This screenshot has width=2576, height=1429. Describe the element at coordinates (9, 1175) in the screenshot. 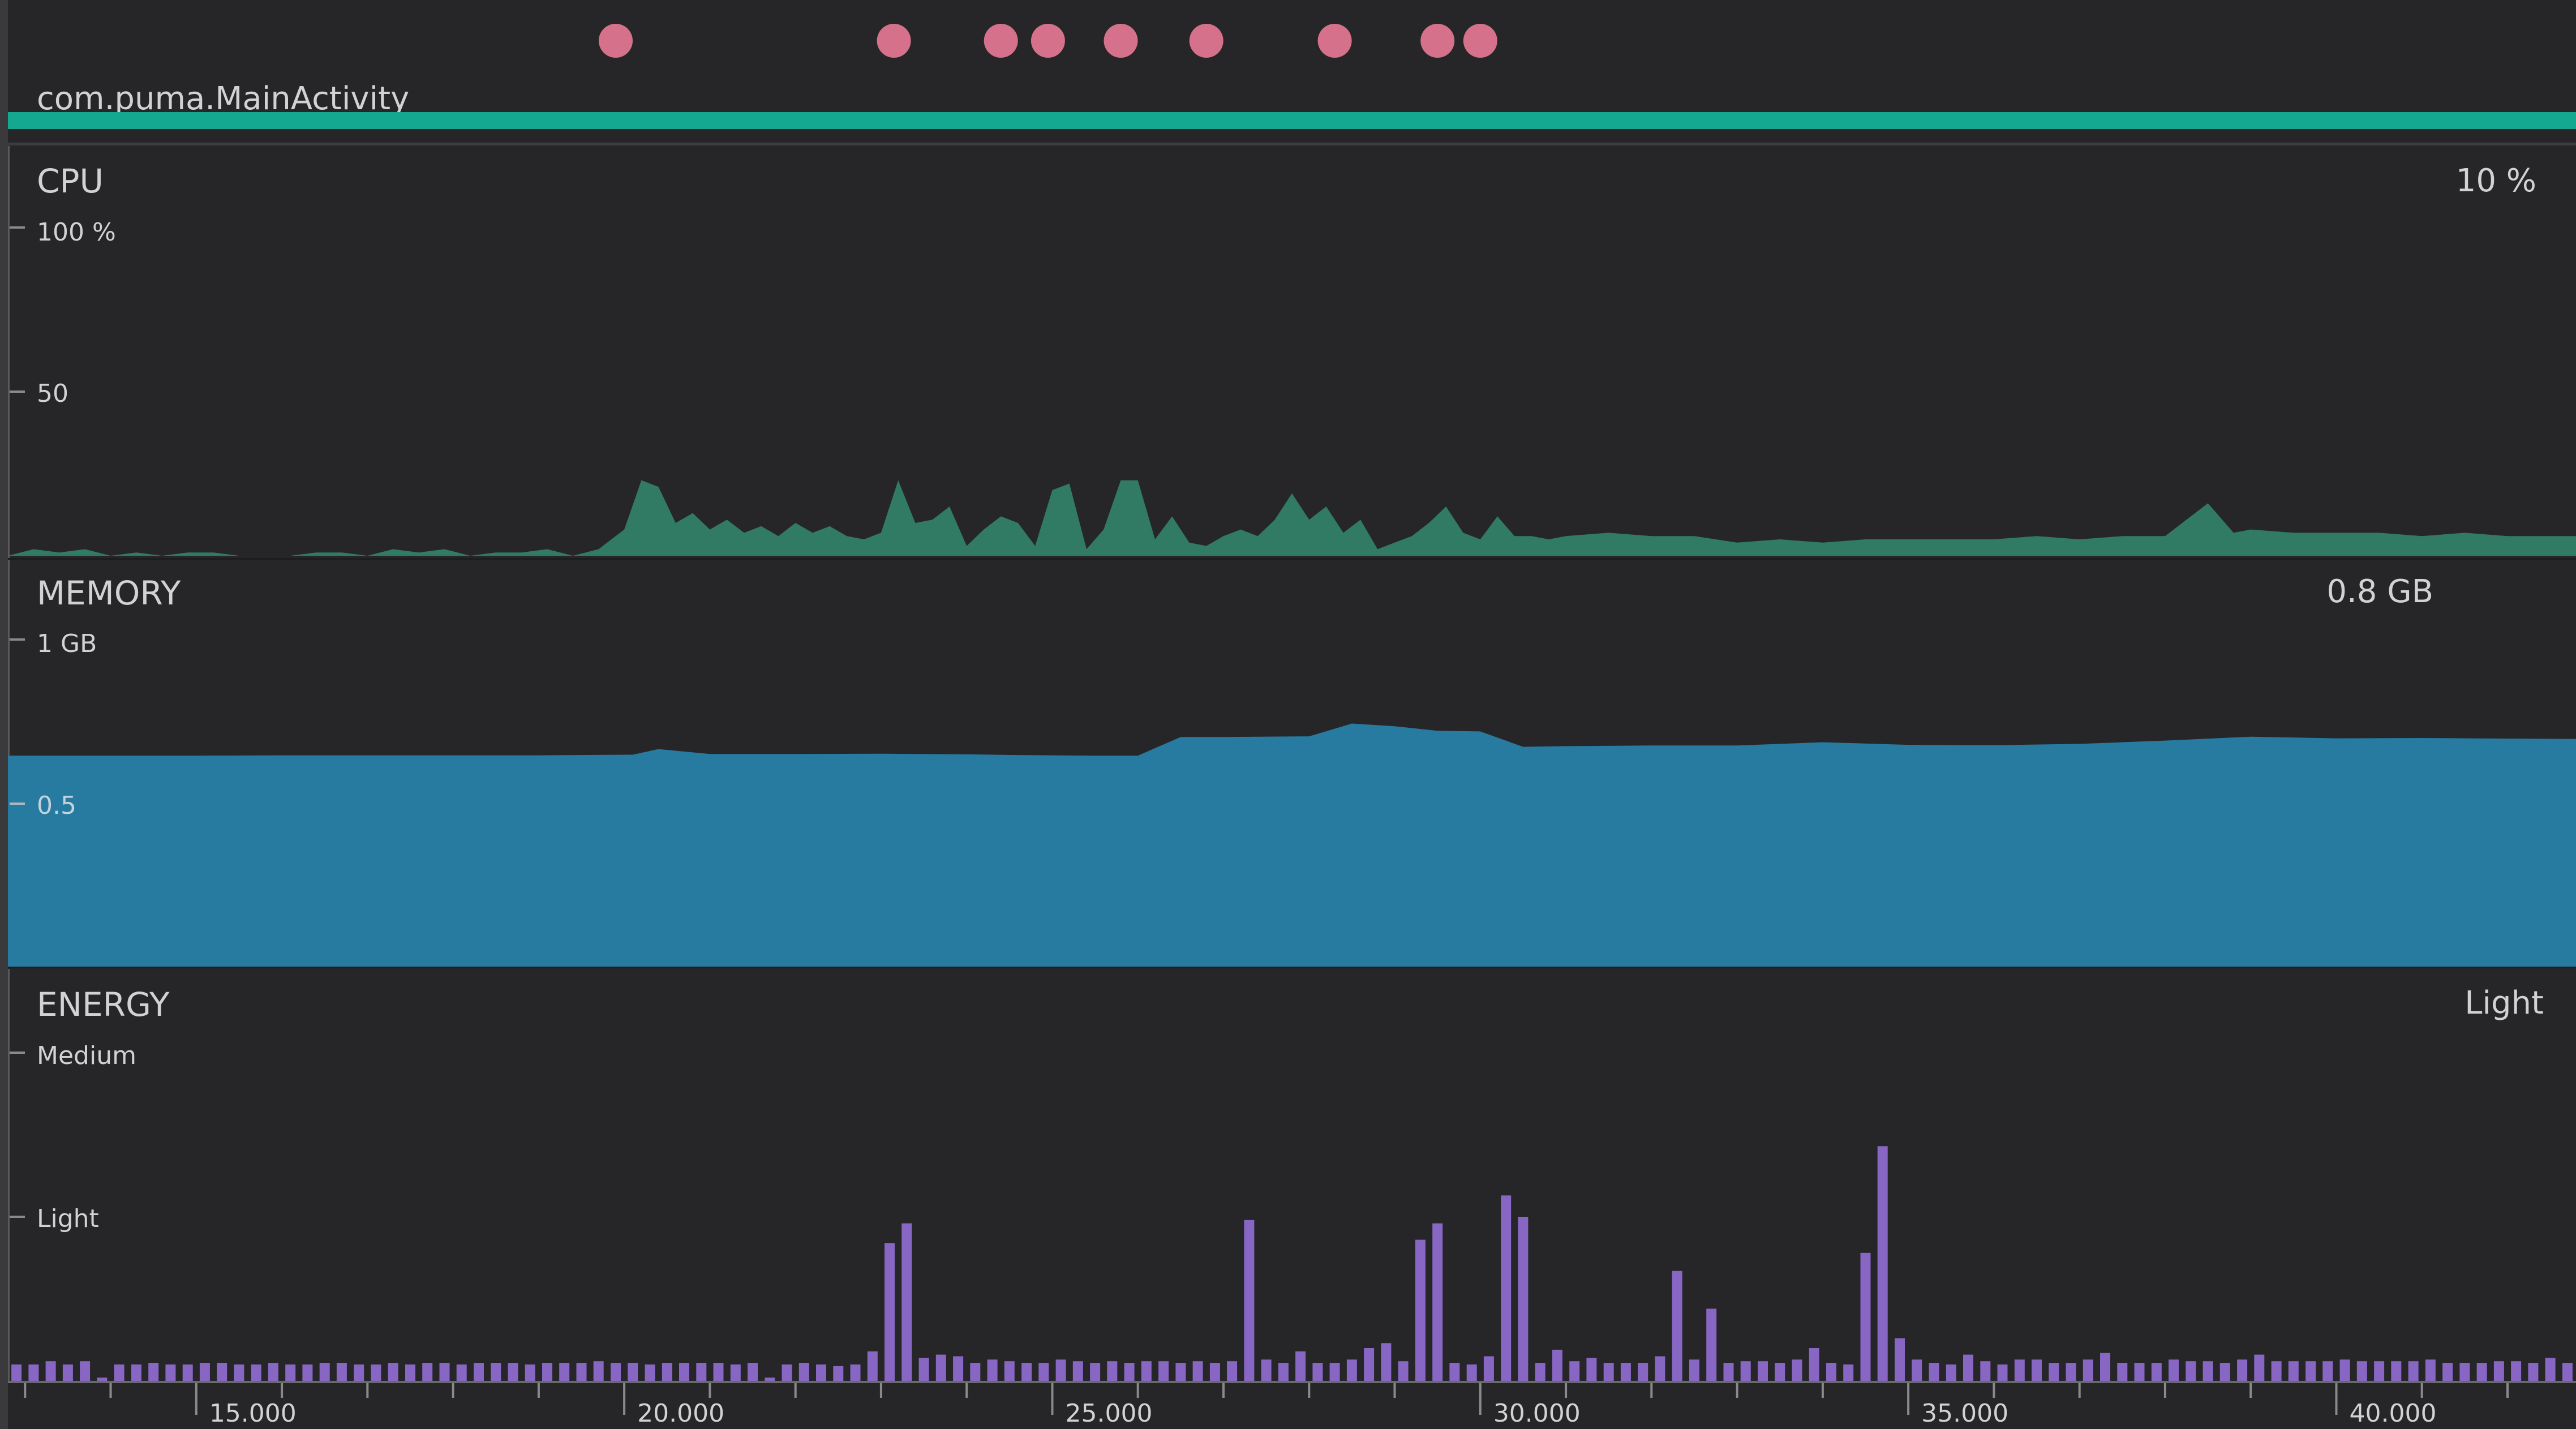

I see `energy-axis-line` at that location.